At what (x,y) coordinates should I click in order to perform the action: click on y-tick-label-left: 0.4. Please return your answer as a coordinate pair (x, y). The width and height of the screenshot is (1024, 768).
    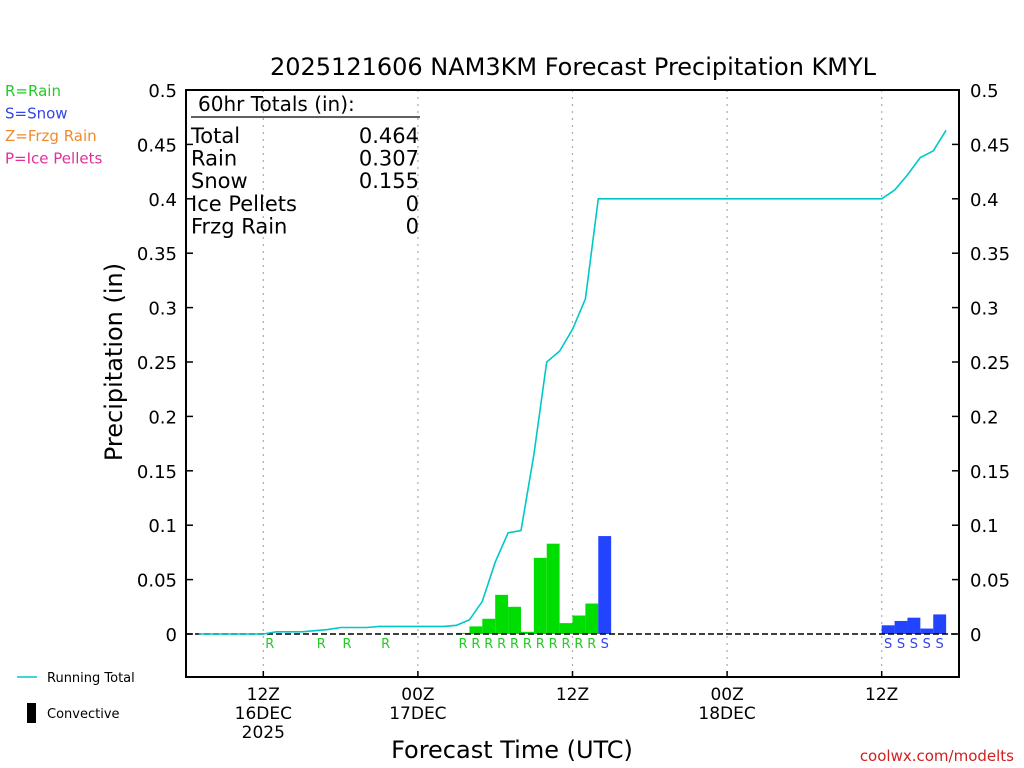
    Looking at the image, I should click on (162, 200).